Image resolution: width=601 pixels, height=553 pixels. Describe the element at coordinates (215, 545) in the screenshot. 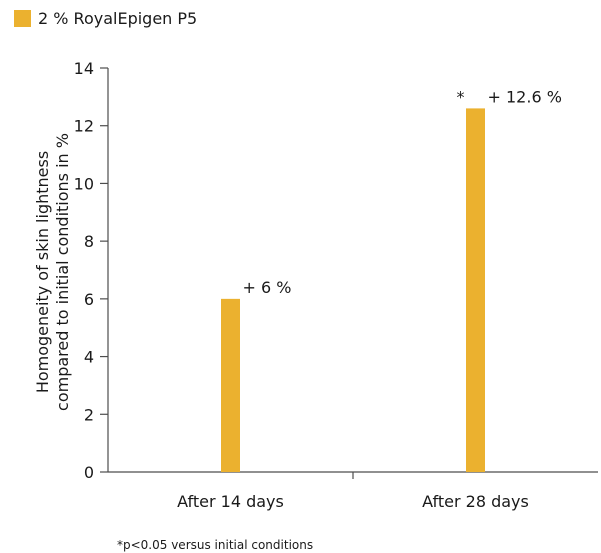

I see `footnote: *p<0.05 versus initial conditions` at that location.